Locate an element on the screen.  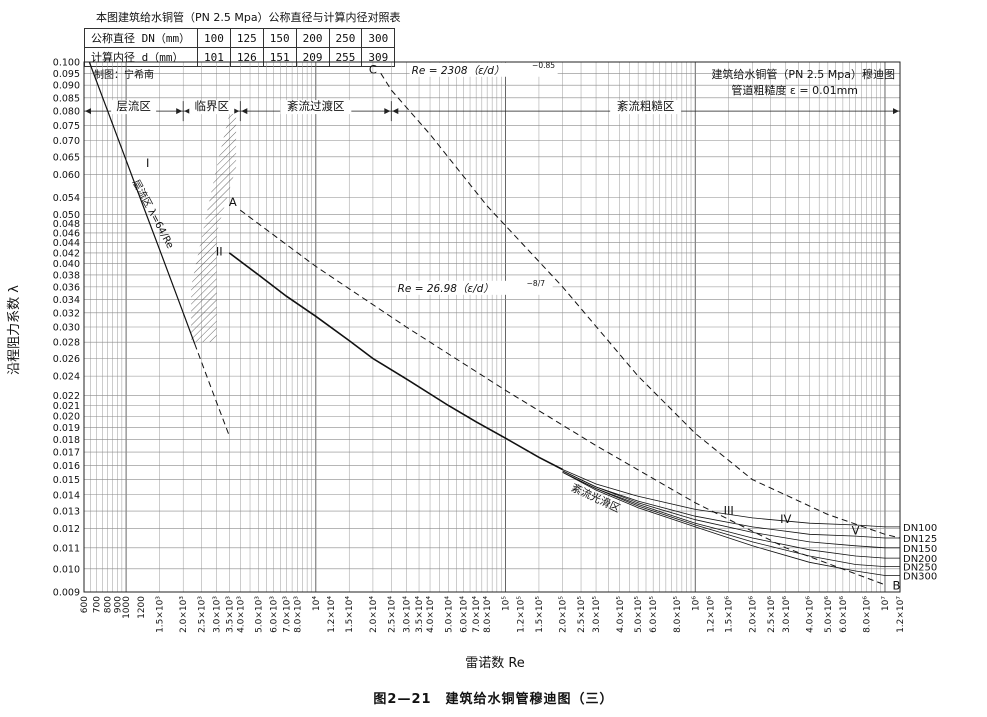
series-label: DN150 is located at coordinates (920, 549).